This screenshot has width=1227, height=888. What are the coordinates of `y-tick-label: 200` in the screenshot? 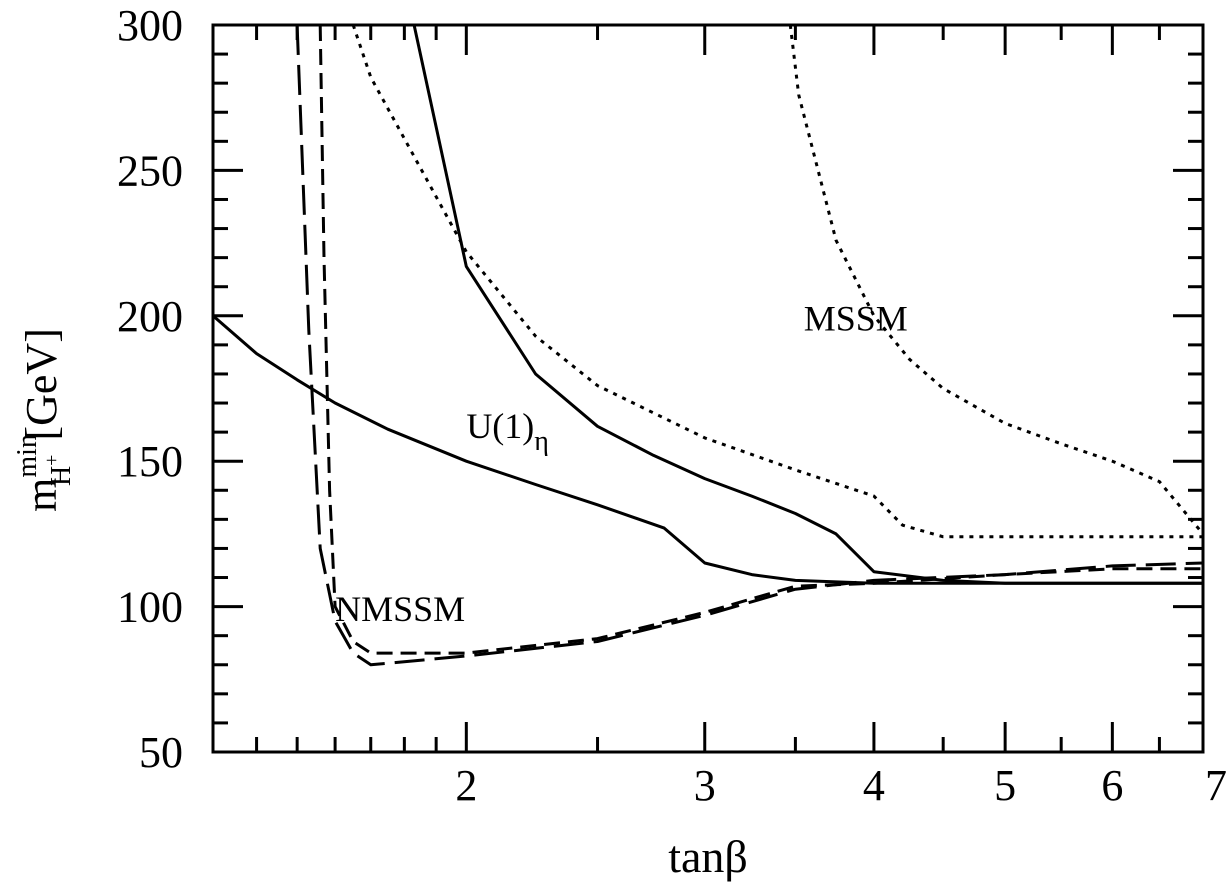 It's located at (150, 316).